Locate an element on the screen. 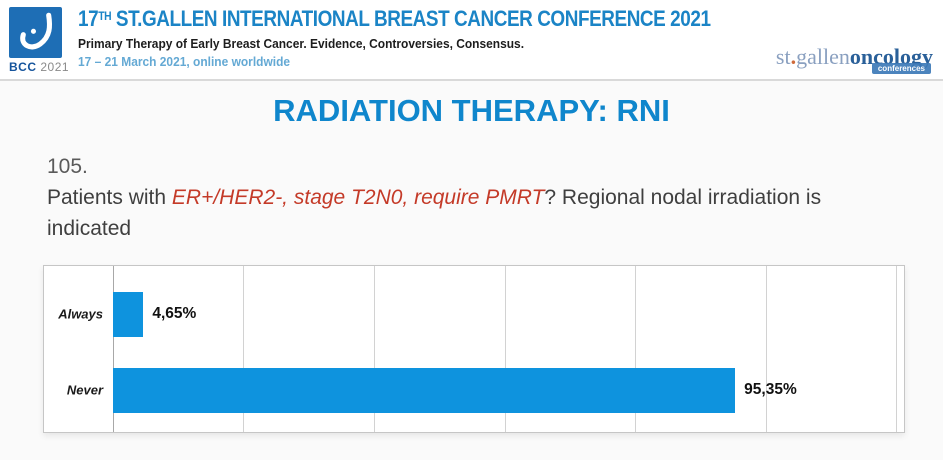 This screenshot has width=943, height=460. bcc-logo-icon is located at coordinates (35, 32).